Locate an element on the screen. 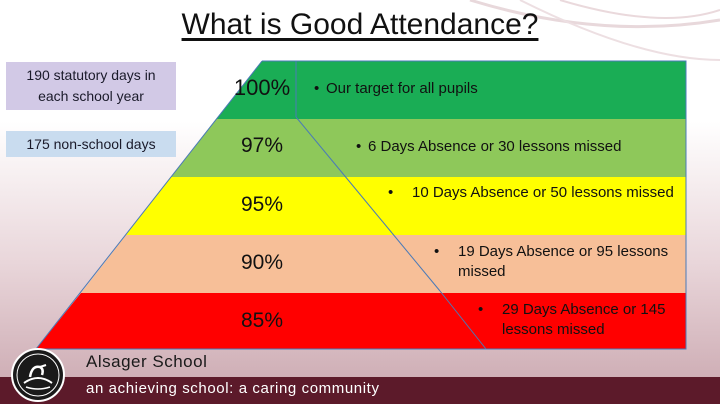 This screenshot has height=404, width=720. non-school-days-text: 175 non-school days is located at coordinates (91, 143).